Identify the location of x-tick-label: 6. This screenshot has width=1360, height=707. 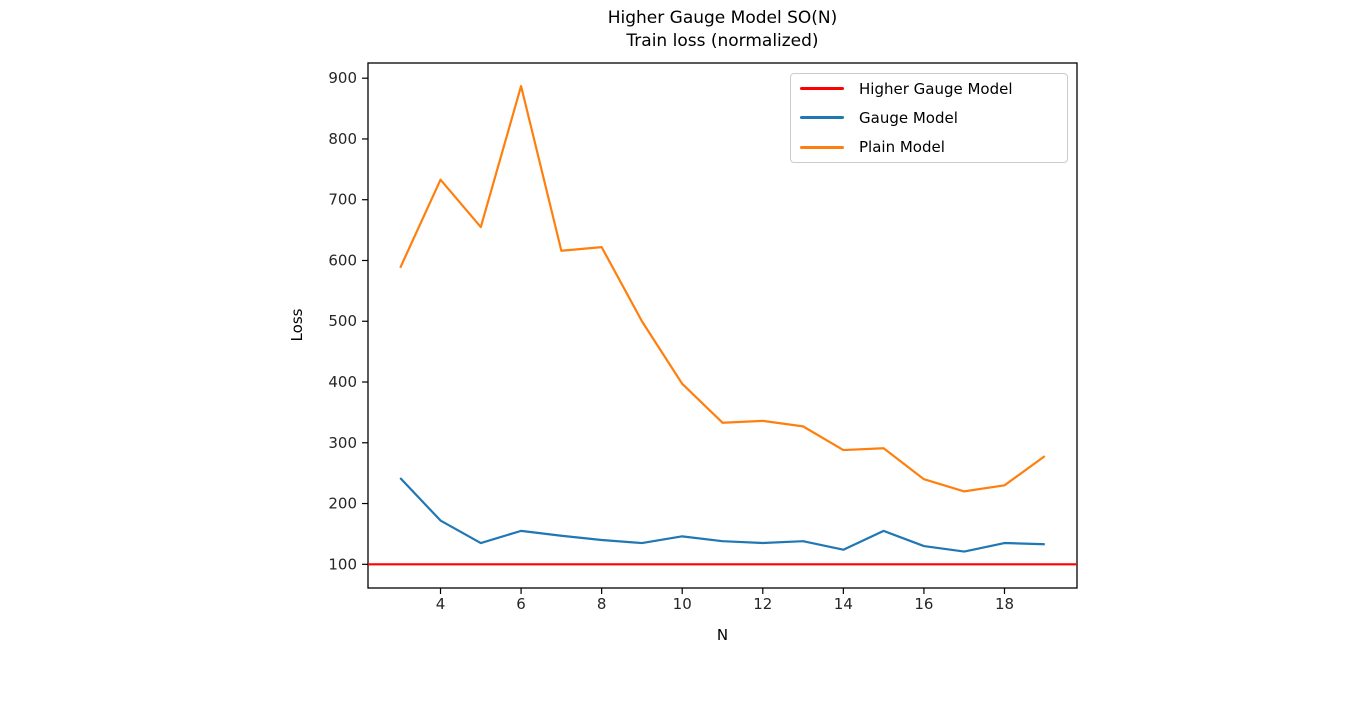
(521, 604).